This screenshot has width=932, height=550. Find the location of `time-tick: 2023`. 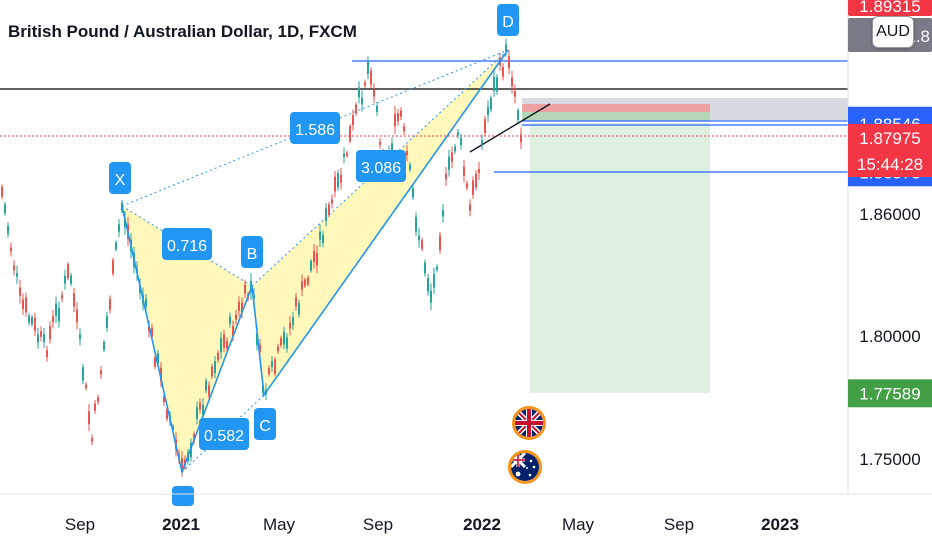

time-tick: 2023 is located at coordinates (780, 524).